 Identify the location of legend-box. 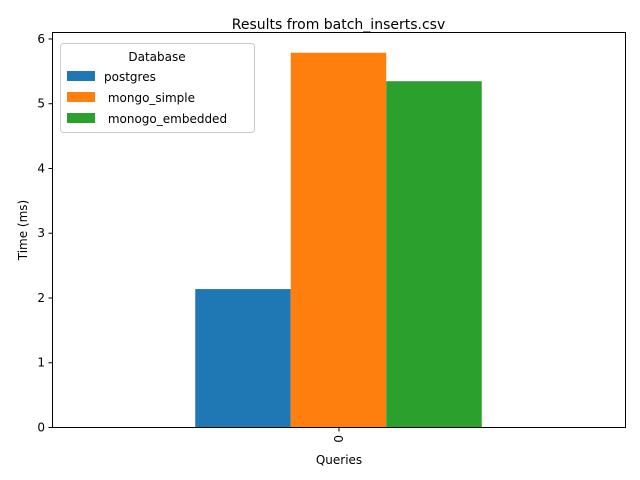
(157, 88).